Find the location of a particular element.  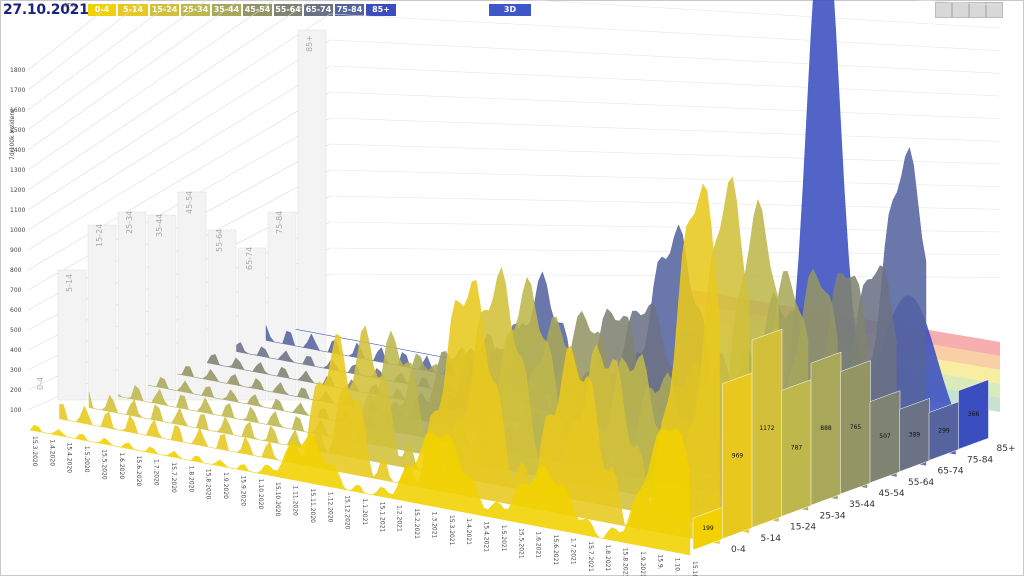

y-tick-label: 1800 is located at coordinates (17, 70).